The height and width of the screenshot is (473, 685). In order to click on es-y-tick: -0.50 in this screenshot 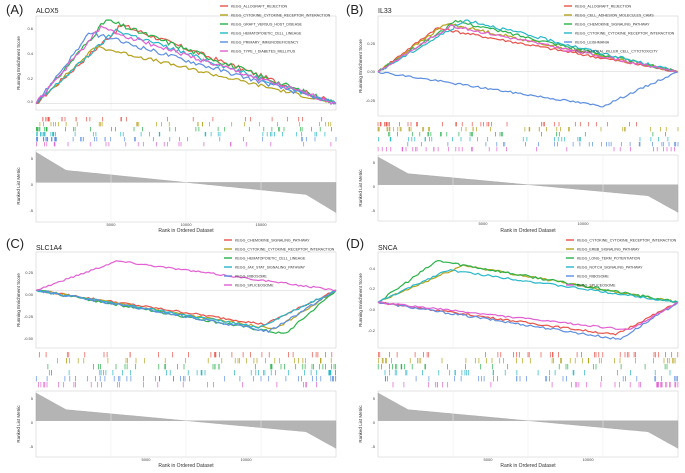, I will do `click(29, 338)`.